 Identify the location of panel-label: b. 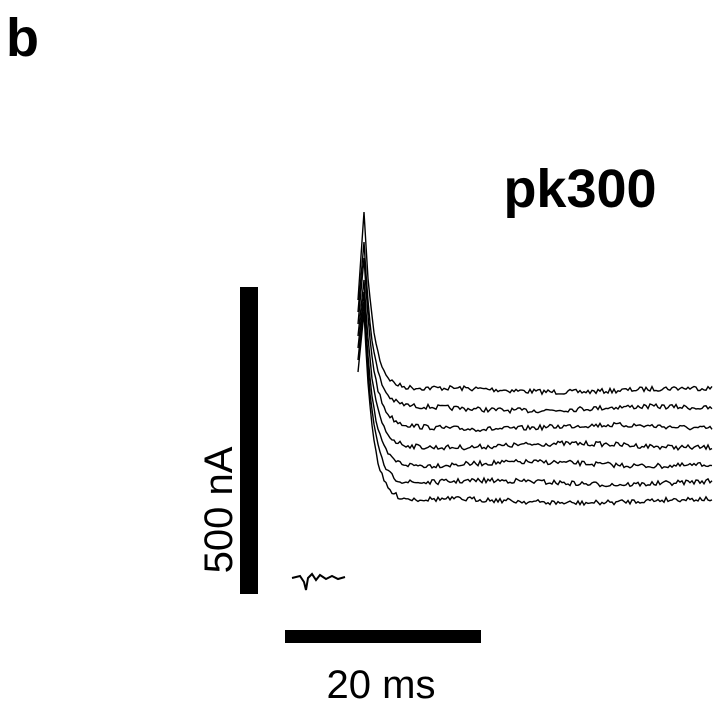
(22, 38).